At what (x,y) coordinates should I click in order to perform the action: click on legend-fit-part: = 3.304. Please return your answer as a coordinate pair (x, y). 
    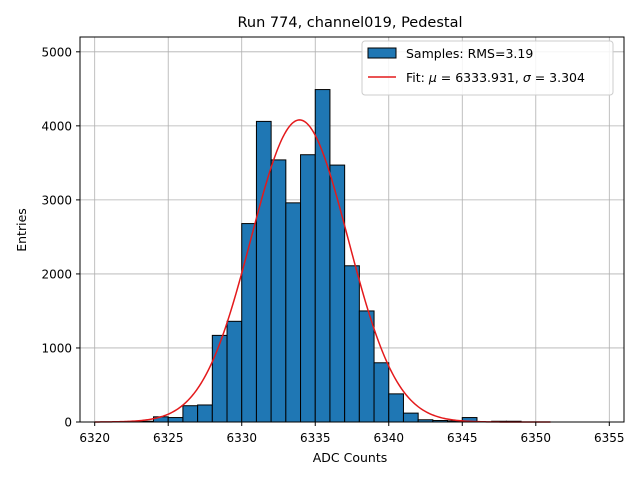
    Looking at the image, I should click on (558, 77).